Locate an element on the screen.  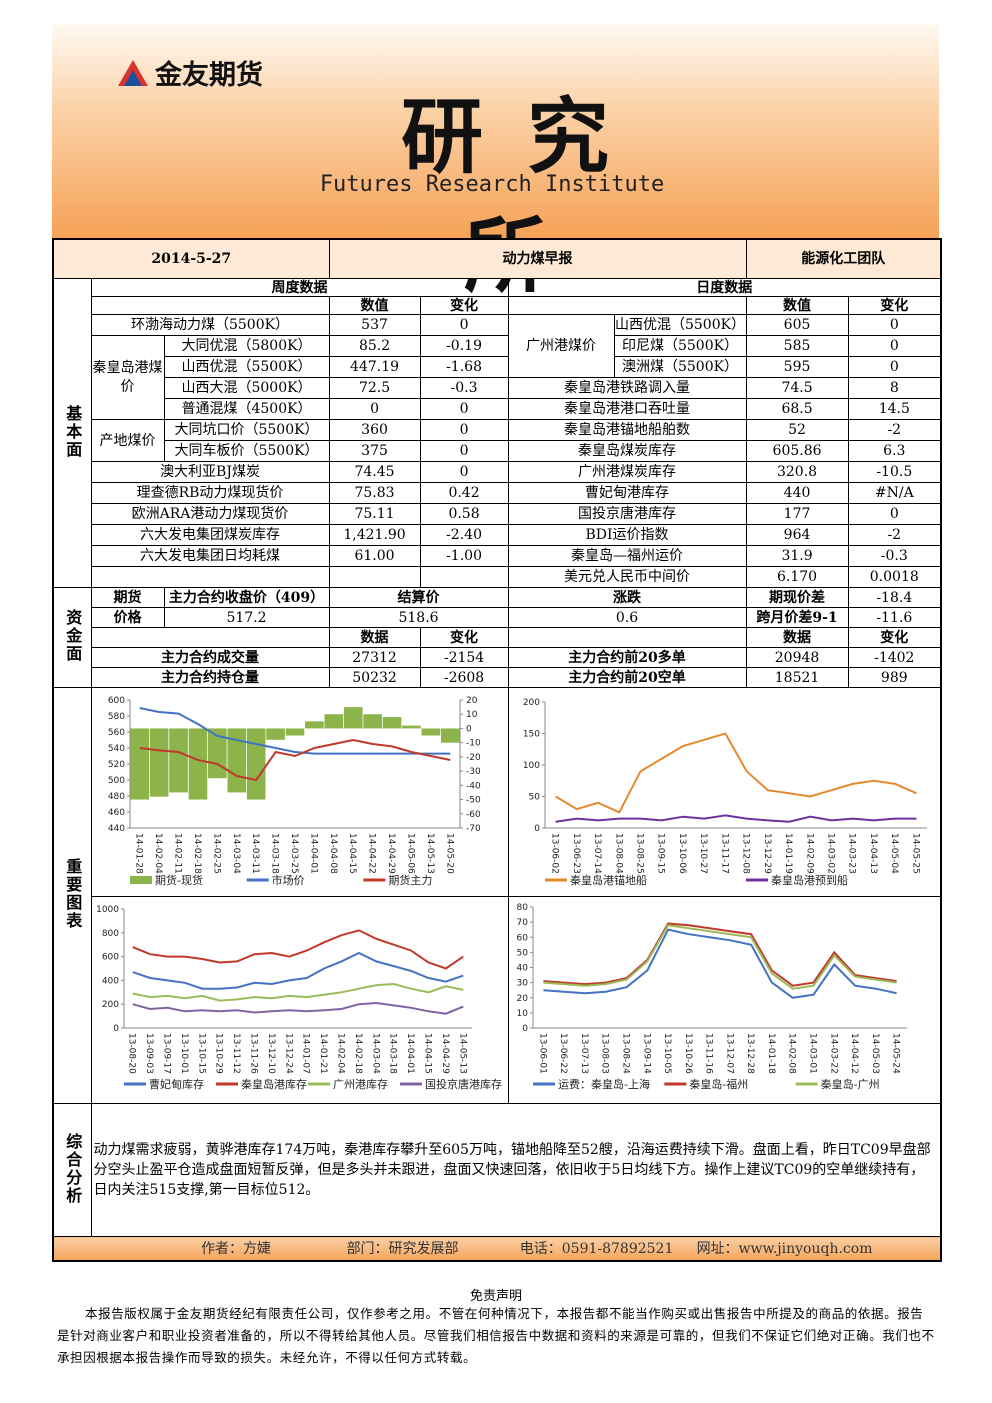
cell: 517.2 is located at coordinates (246, 617).